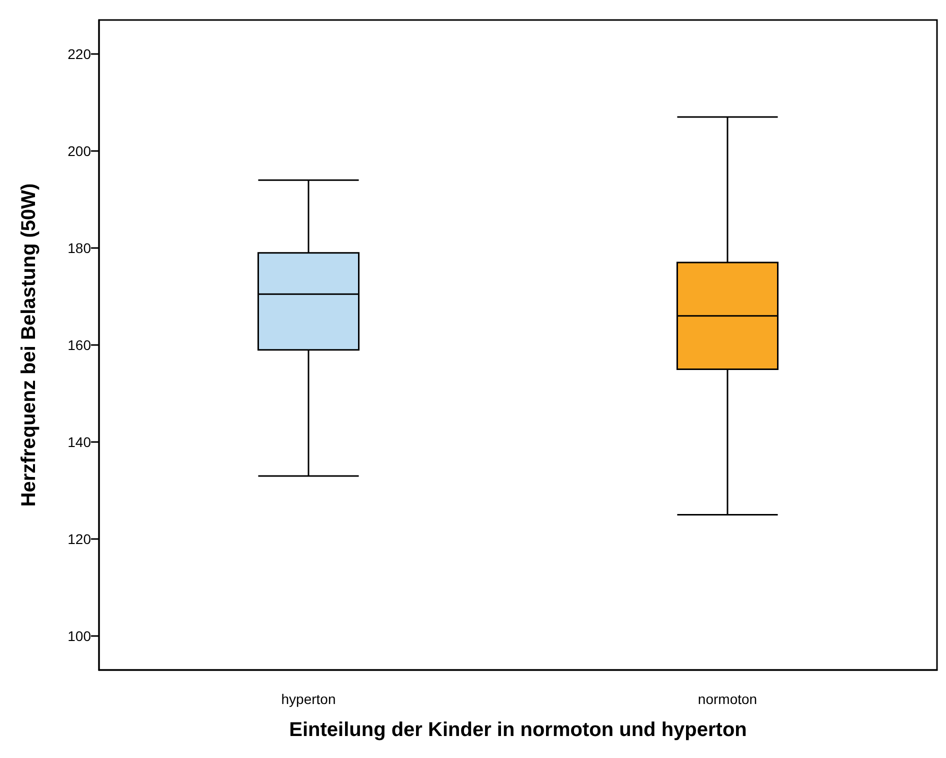 This screenshot has height=758, width=946. Describe the element at coordinates (80, 345) in the screenshot. I see `y-tick-label: 160` at that location.